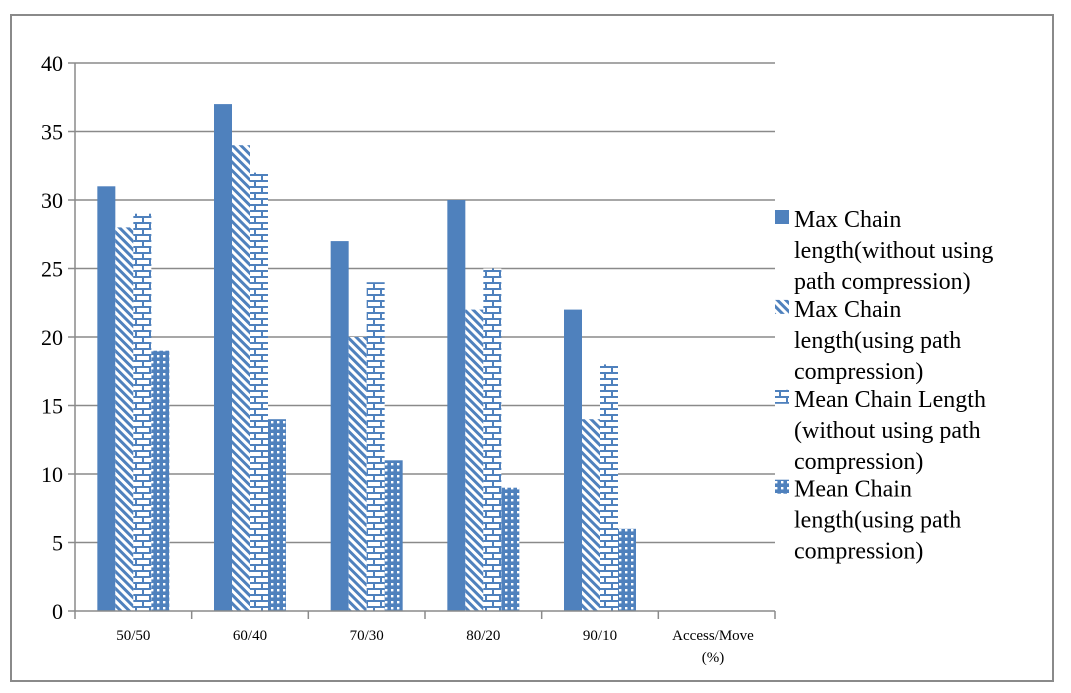  I want to click on x-axis-label-line-2: (%), so click(713, 658).